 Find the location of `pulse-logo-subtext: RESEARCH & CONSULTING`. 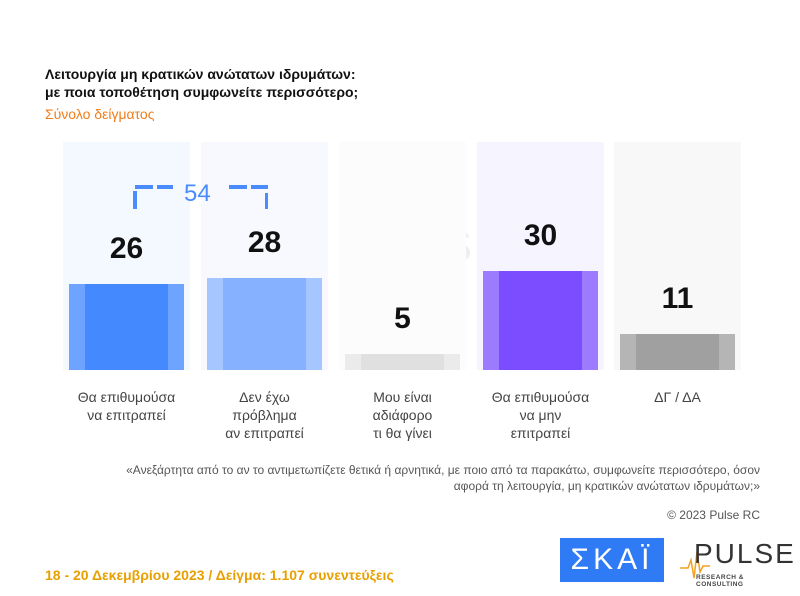

pulse-logo-subtext: RESEARCH & CONSULTING is located at coordinates (720, 581).